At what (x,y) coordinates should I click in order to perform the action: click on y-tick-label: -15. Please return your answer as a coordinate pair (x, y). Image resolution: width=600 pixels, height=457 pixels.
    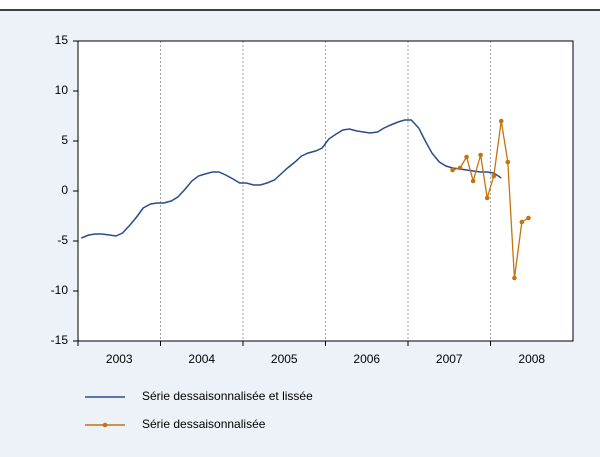
    Looking at the image, I should click on (60, 340).